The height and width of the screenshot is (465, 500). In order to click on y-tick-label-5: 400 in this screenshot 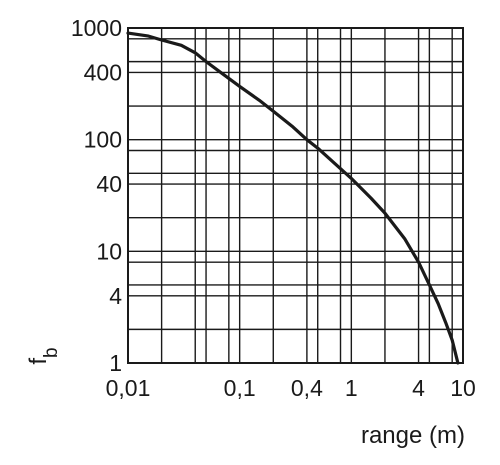, I will do `click(103, 72)`.